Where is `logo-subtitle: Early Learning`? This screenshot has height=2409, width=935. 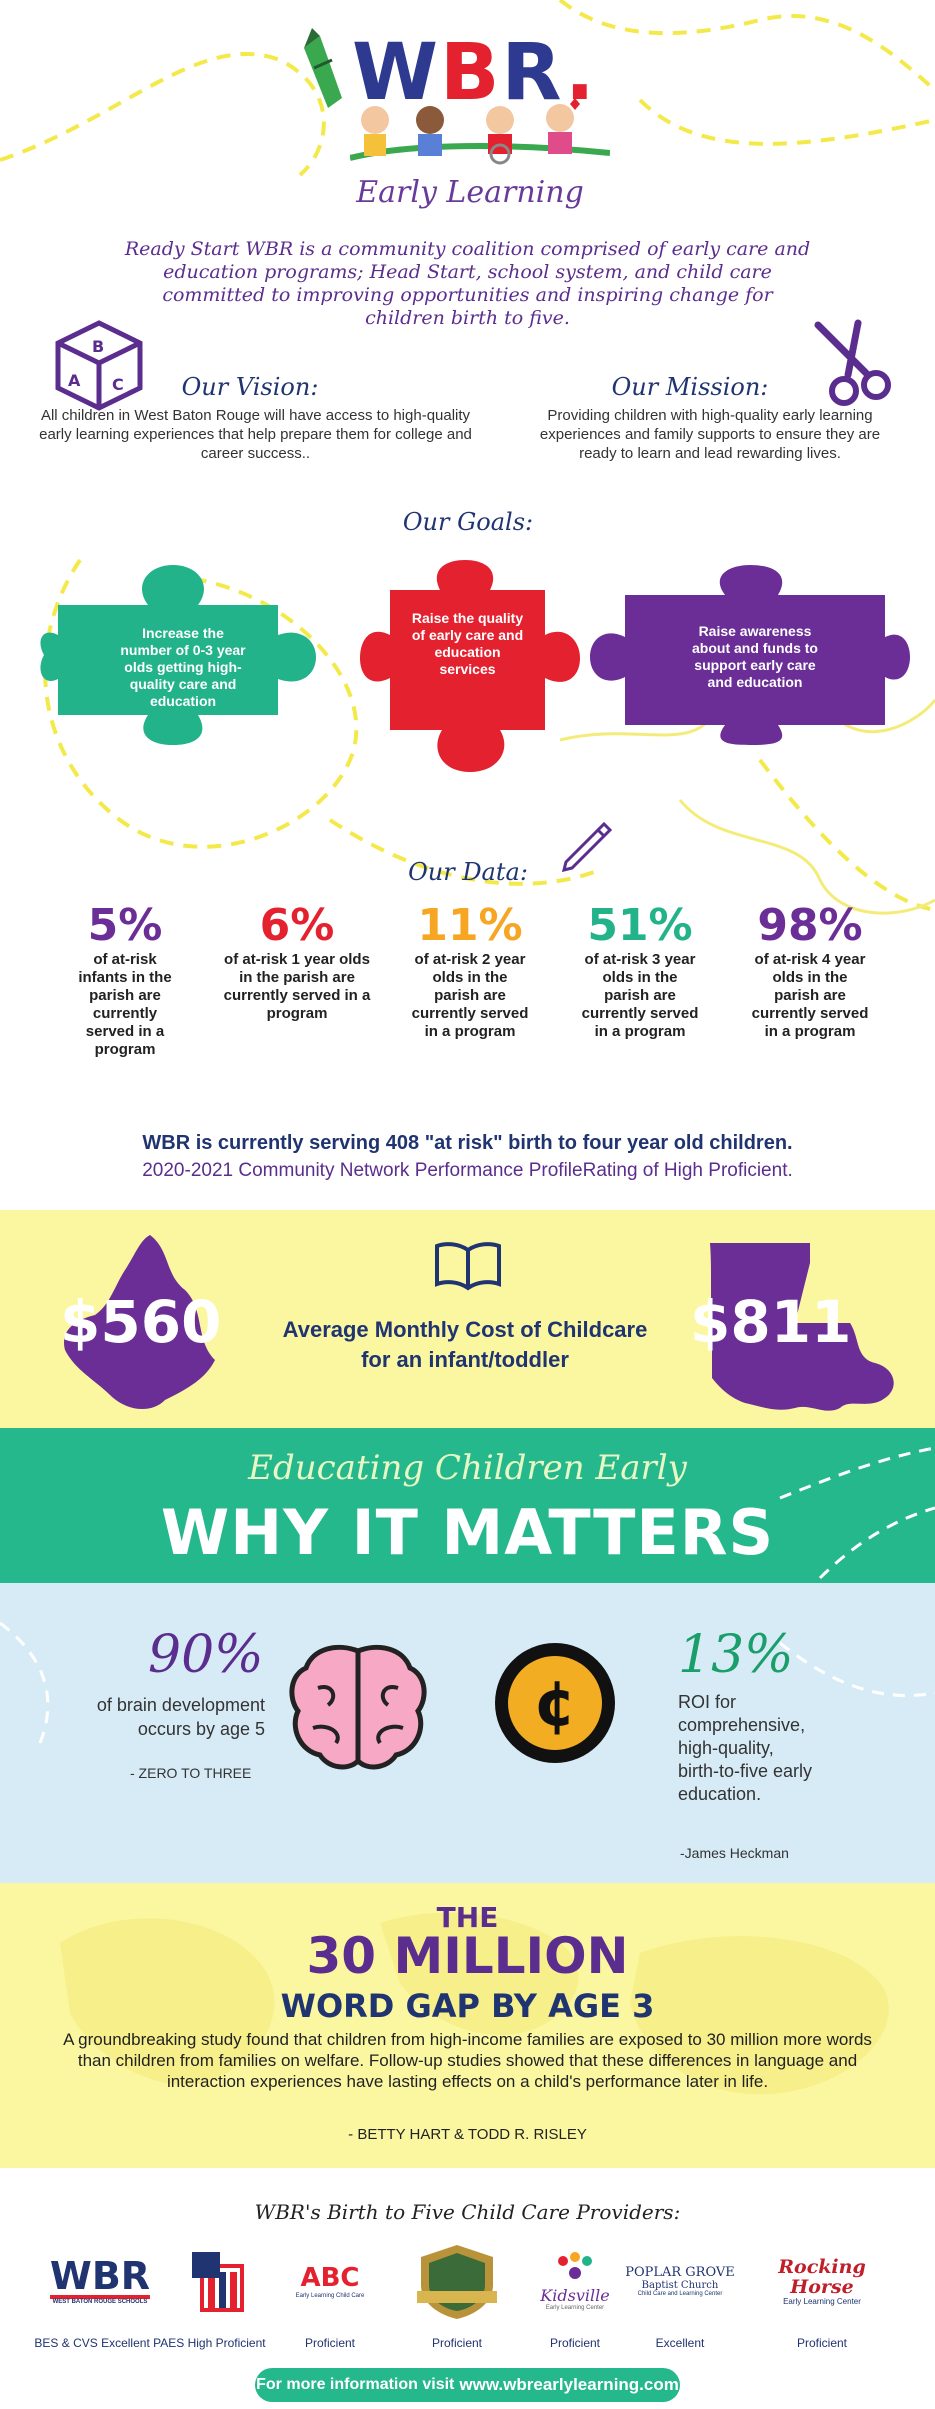 logo-subtitle: Early Learning is located at coordinates (470, 192).